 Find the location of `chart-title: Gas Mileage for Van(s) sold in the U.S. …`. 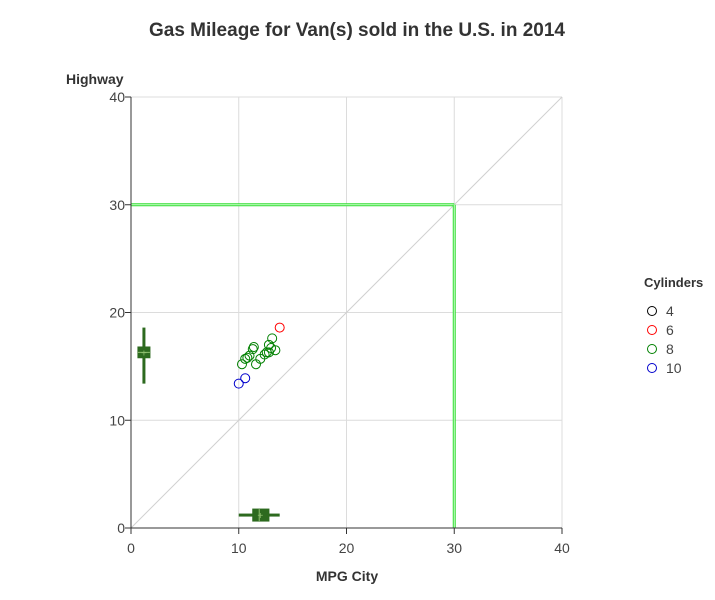

chart-title: Gas Mileage for Van(s) sold in the U.S. … is located at coordinates (357, 30).